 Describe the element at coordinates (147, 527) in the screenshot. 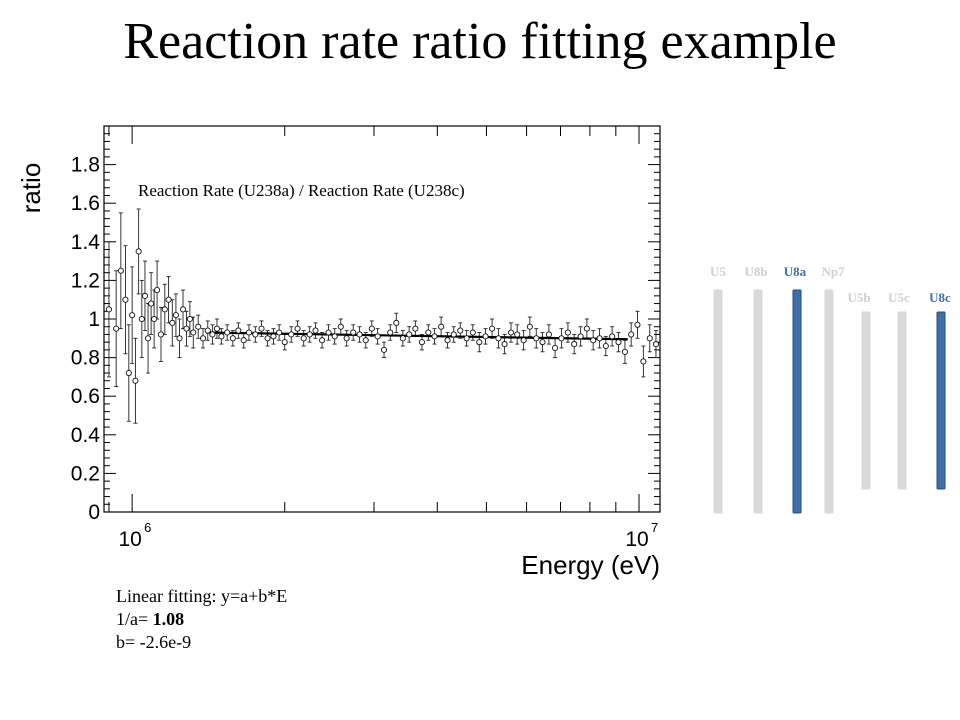

I see `x-tick-exponent: 6` at that location.